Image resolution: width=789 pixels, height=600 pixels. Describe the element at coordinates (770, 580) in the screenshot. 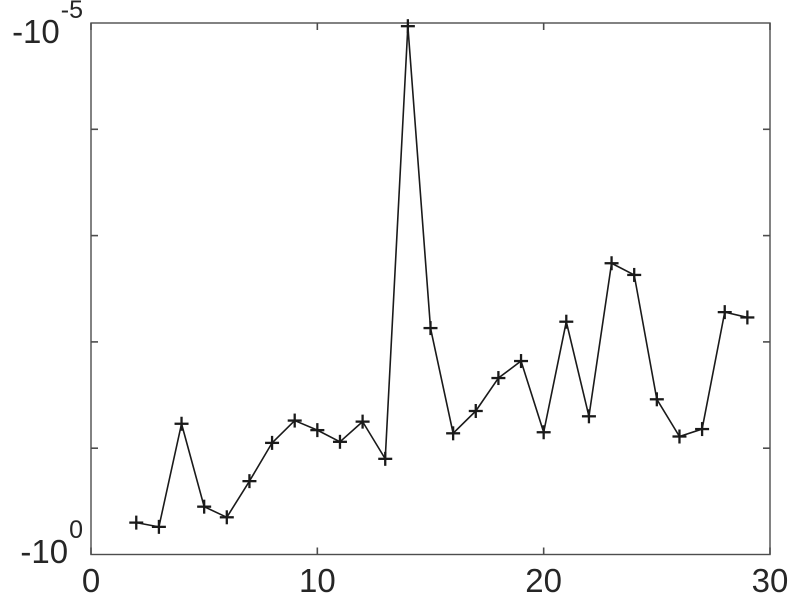

I see `x-tick-label-30: 30` at that location.